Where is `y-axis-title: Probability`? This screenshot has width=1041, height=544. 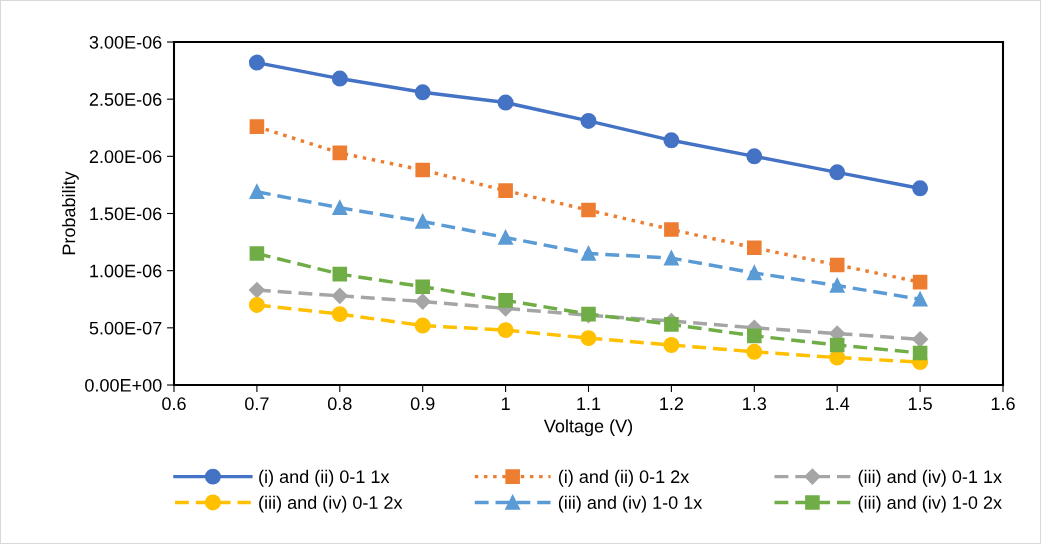
y-axis-title: Probability is located at coordinates (70, 213).